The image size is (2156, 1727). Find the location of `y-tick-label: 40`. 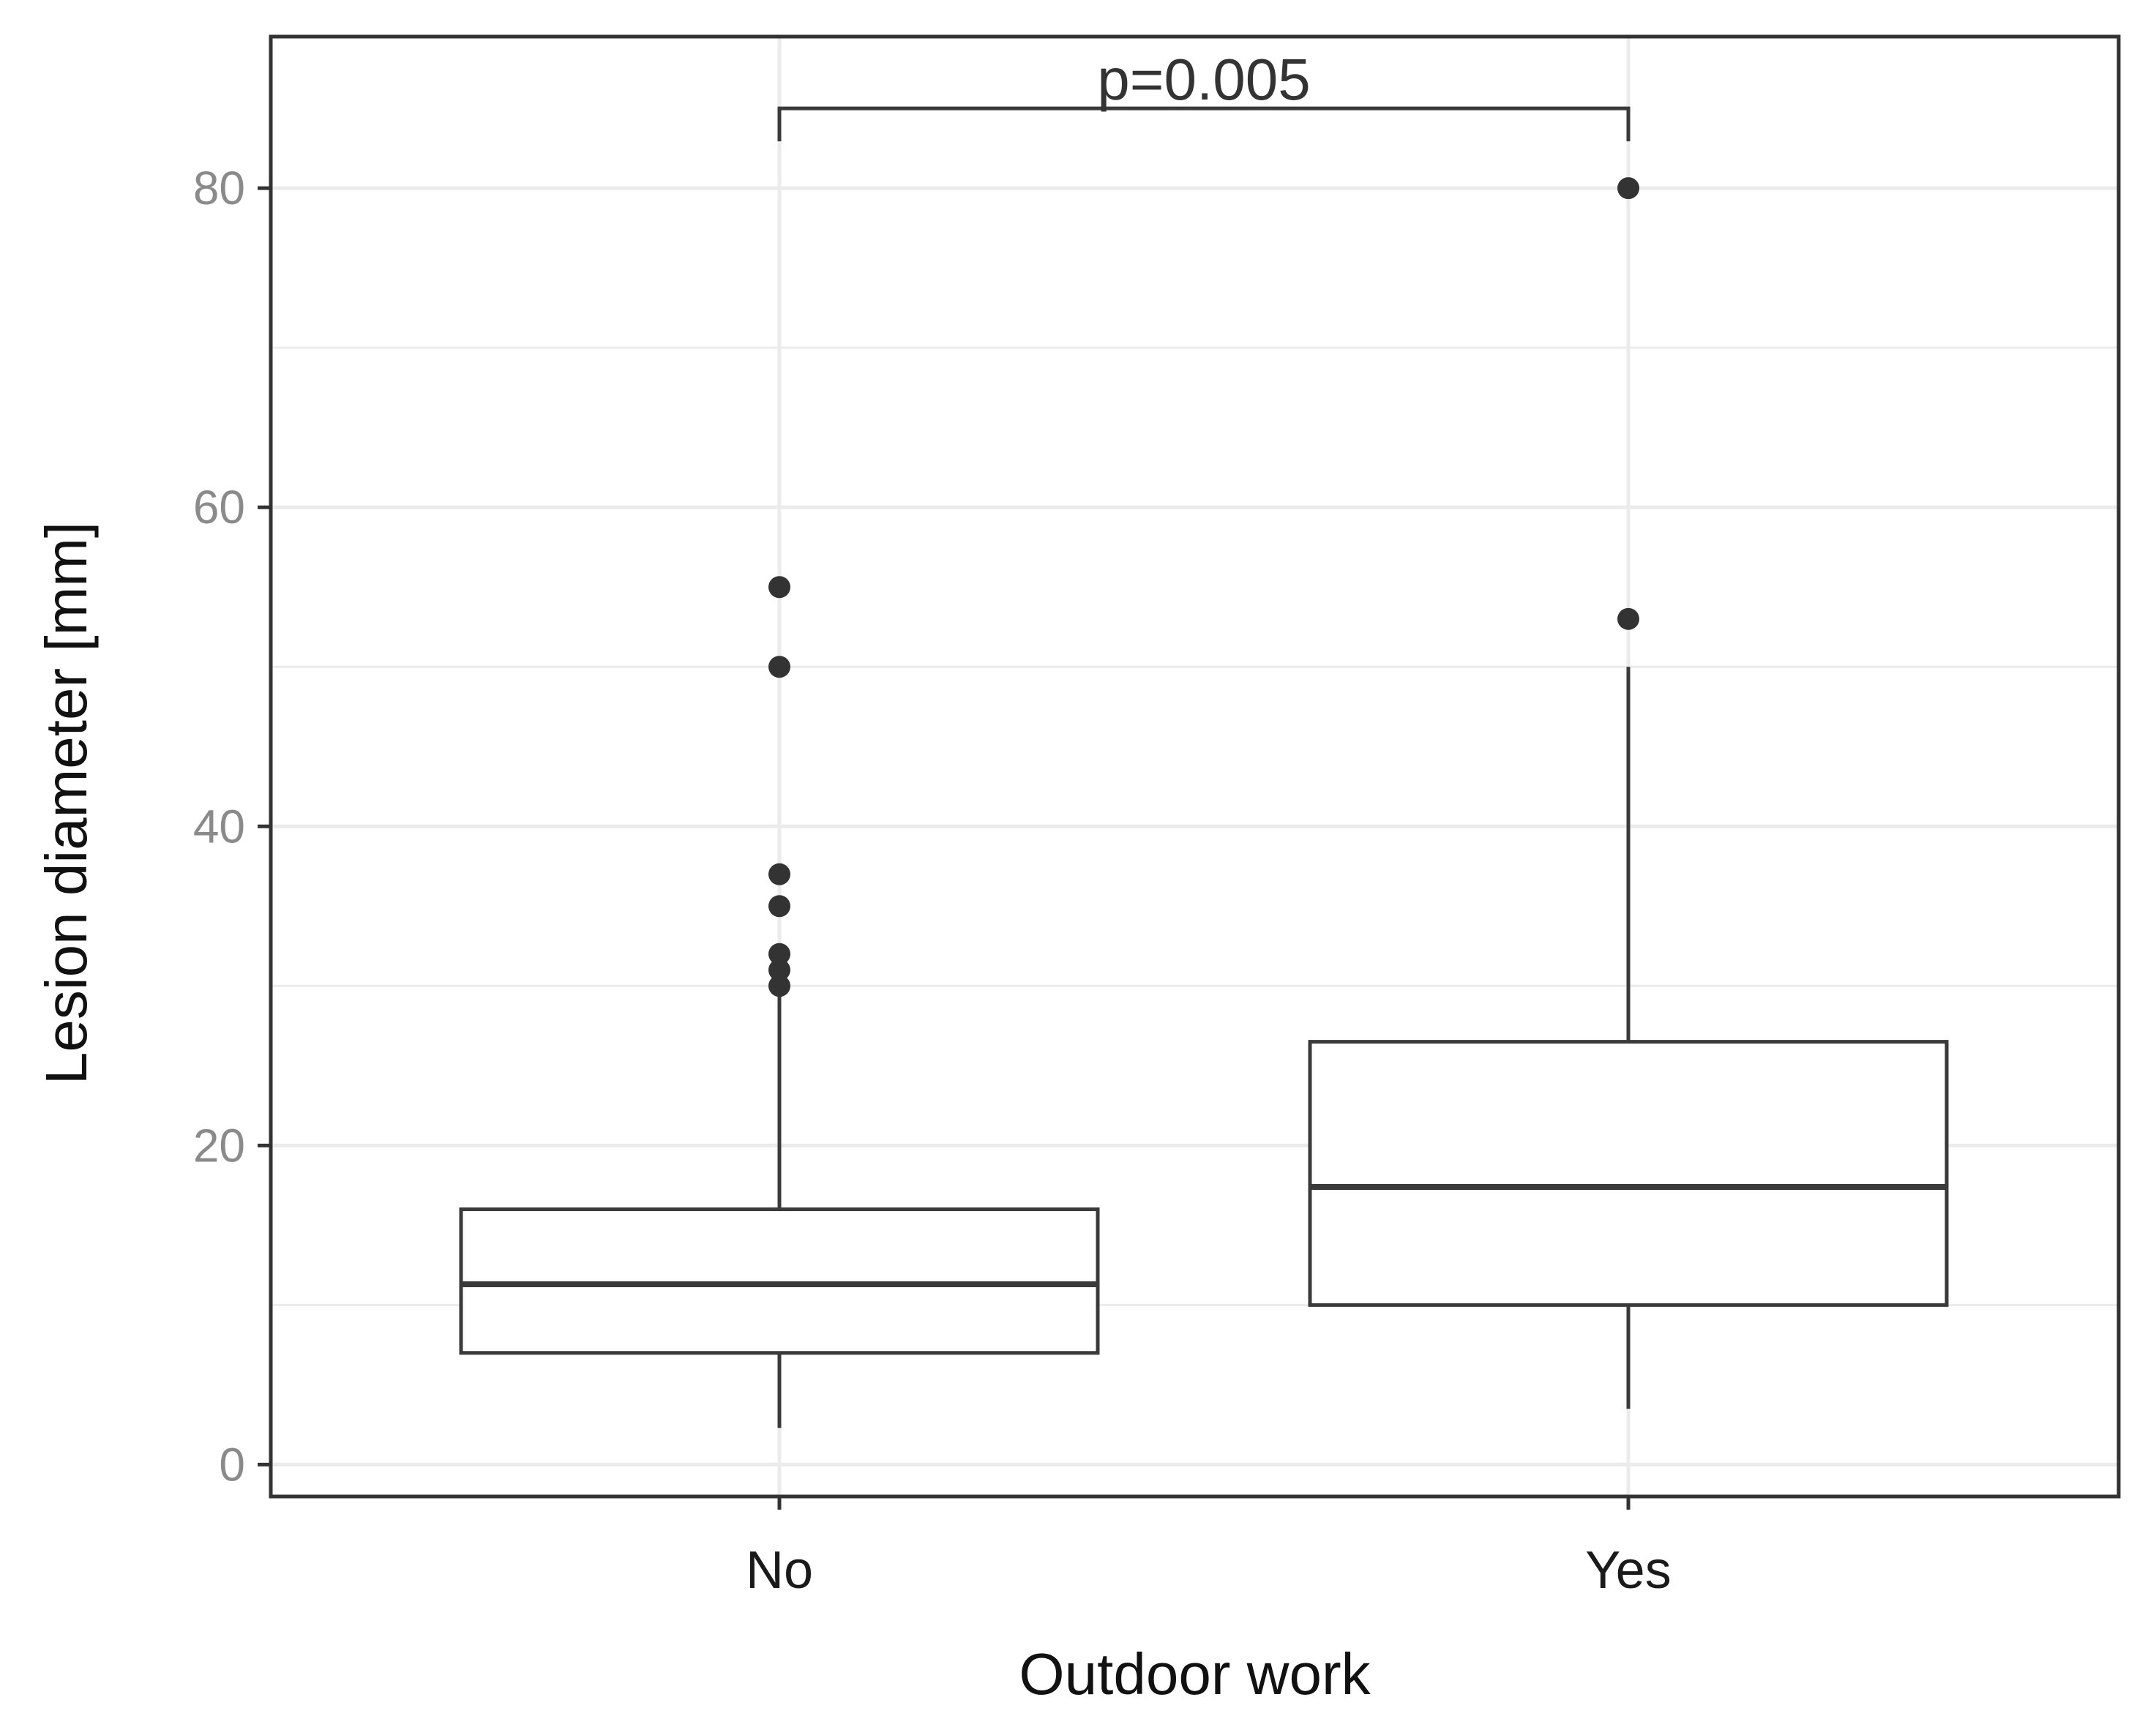

y-tick-label: 40 is located at coordinates (219, 826).